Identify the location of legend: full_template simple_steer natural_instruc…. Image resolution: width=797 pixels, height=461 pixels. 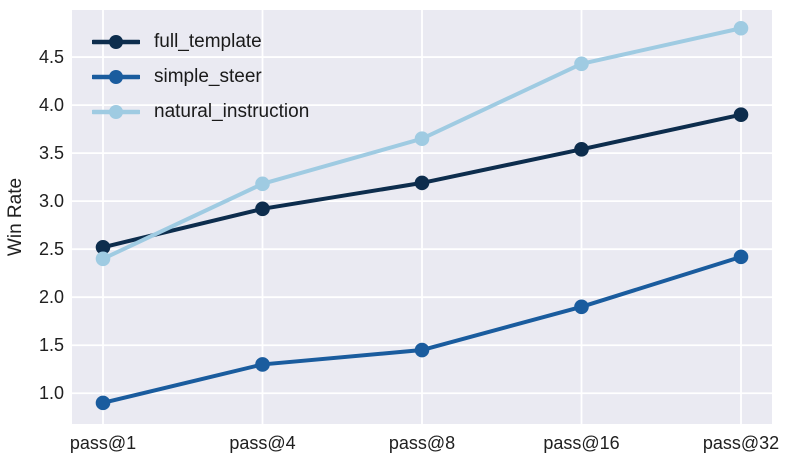
(200, 82).